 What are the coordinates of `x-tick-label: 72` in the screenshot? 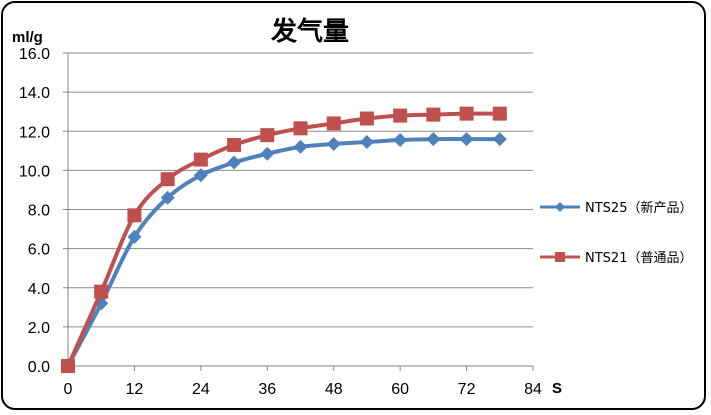 It's located at (467, 389).